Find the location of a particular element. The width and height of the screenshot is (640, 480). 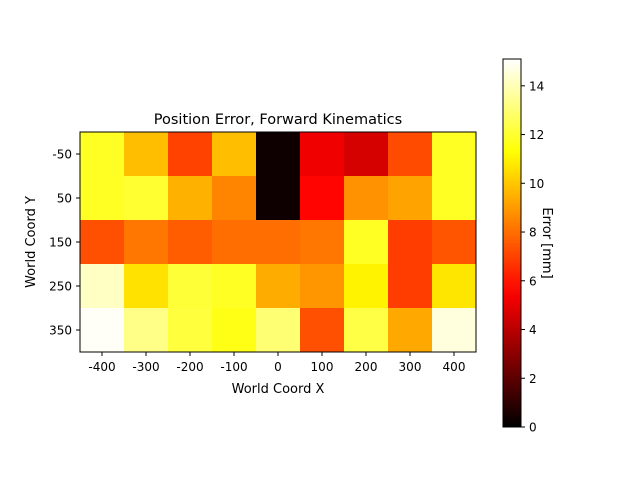

y-tick-label: 250 is located at coordinates (60, 287).